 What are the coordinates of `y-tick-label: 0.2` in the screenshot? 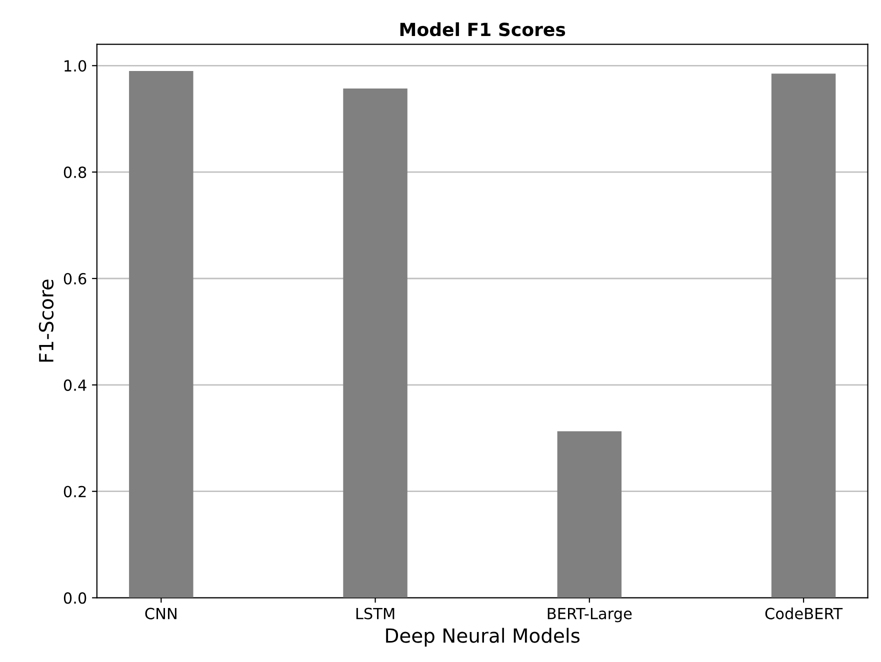 It's located at (75, 492).